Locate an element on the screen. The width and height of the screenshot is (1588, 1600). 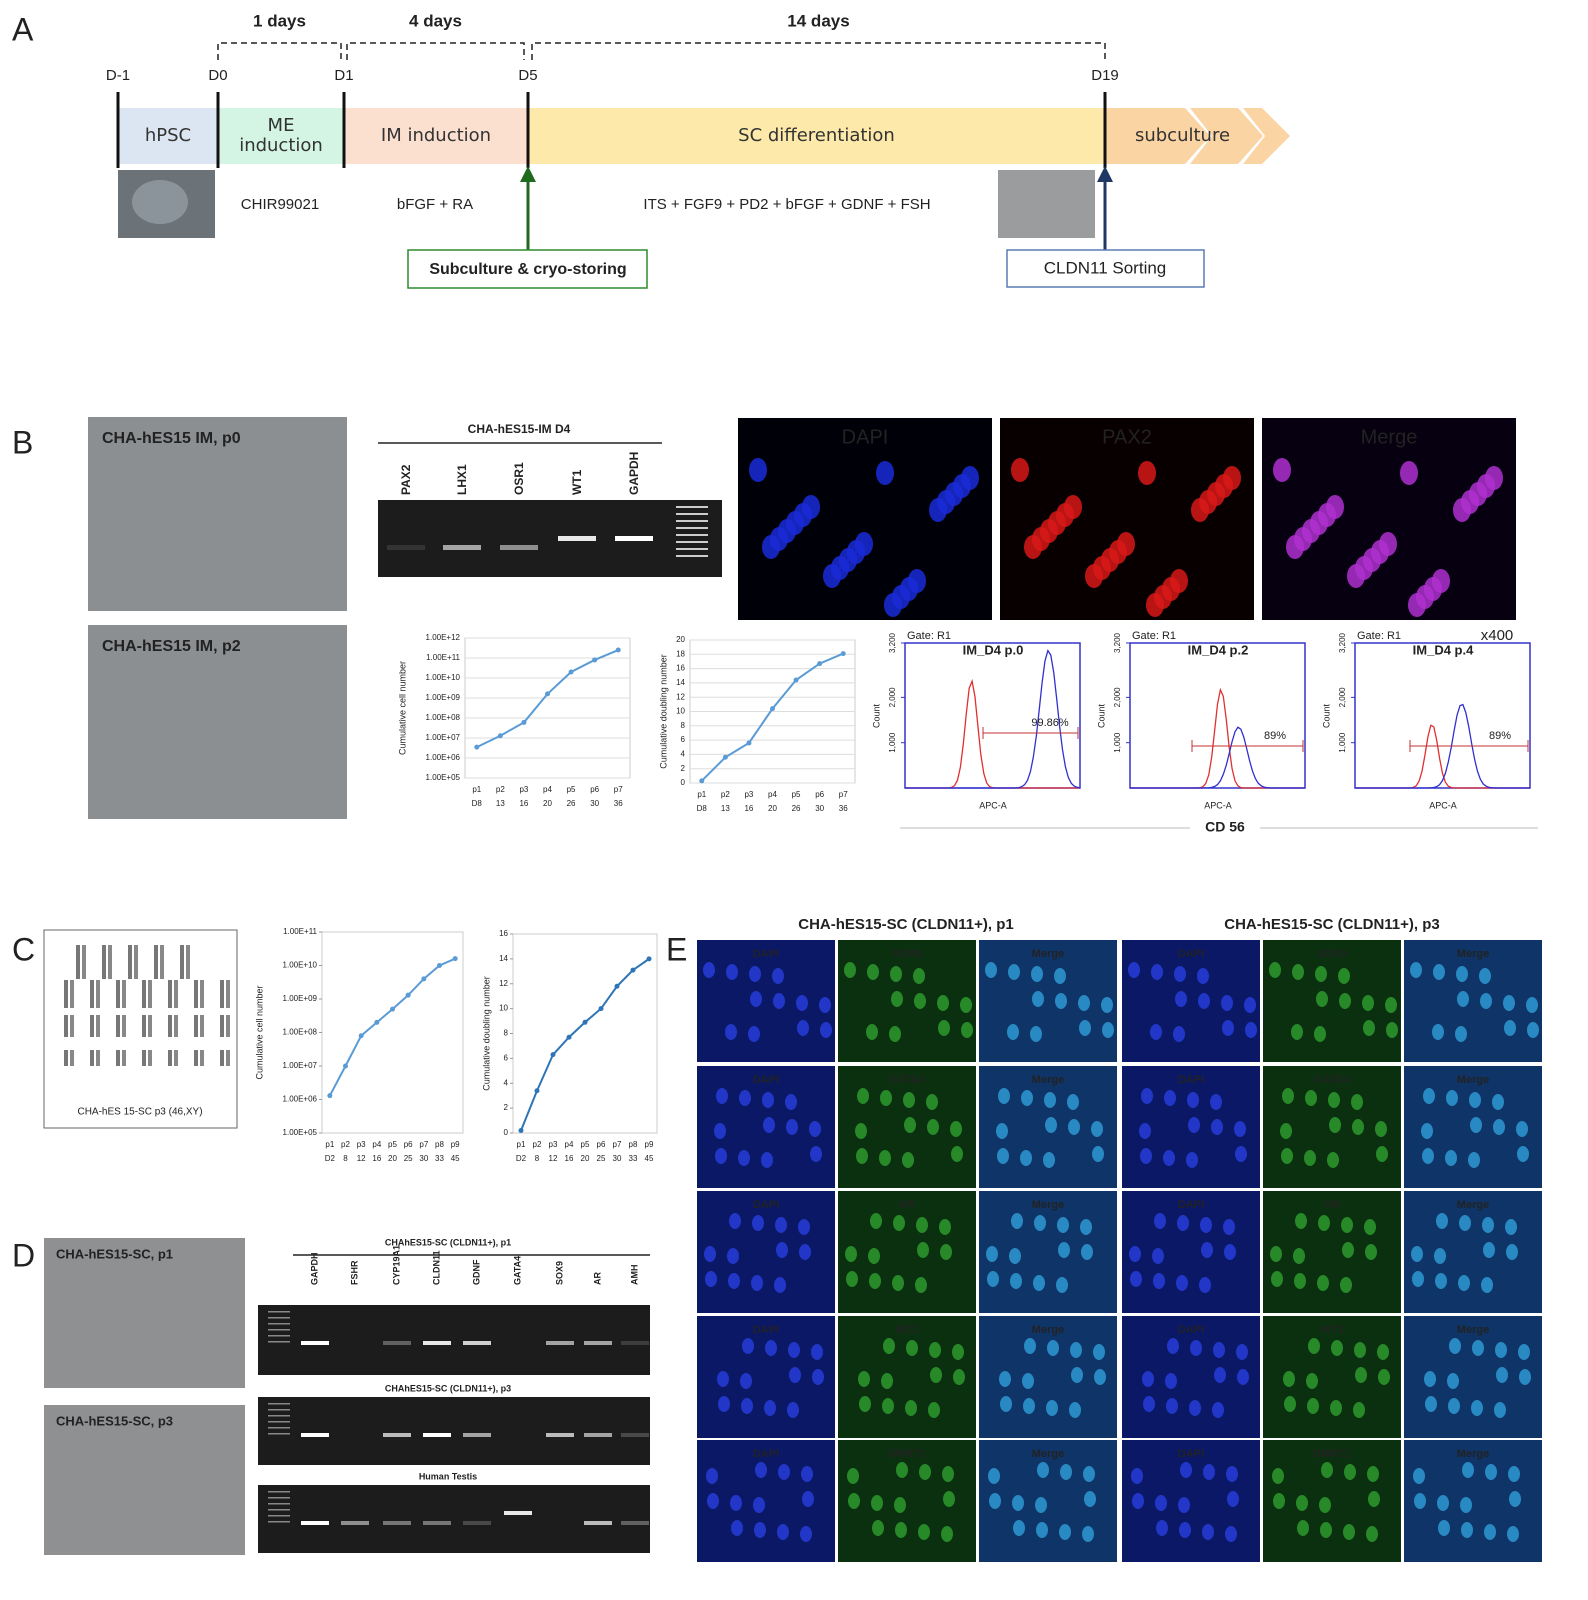
y-tick-label: 10 is located at coordinates (503, 1008).